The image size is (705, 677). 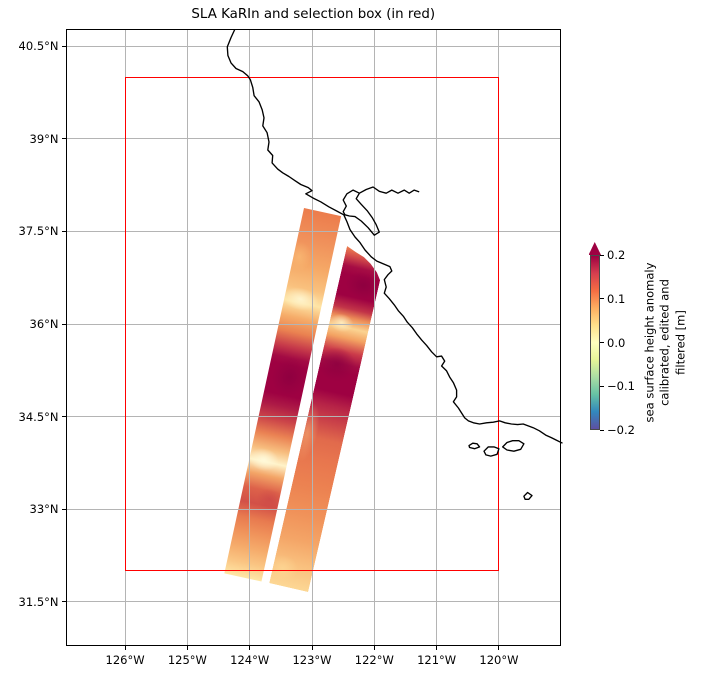 I want to click on x-tick-label: 124°W, so click(x=250, y=660).